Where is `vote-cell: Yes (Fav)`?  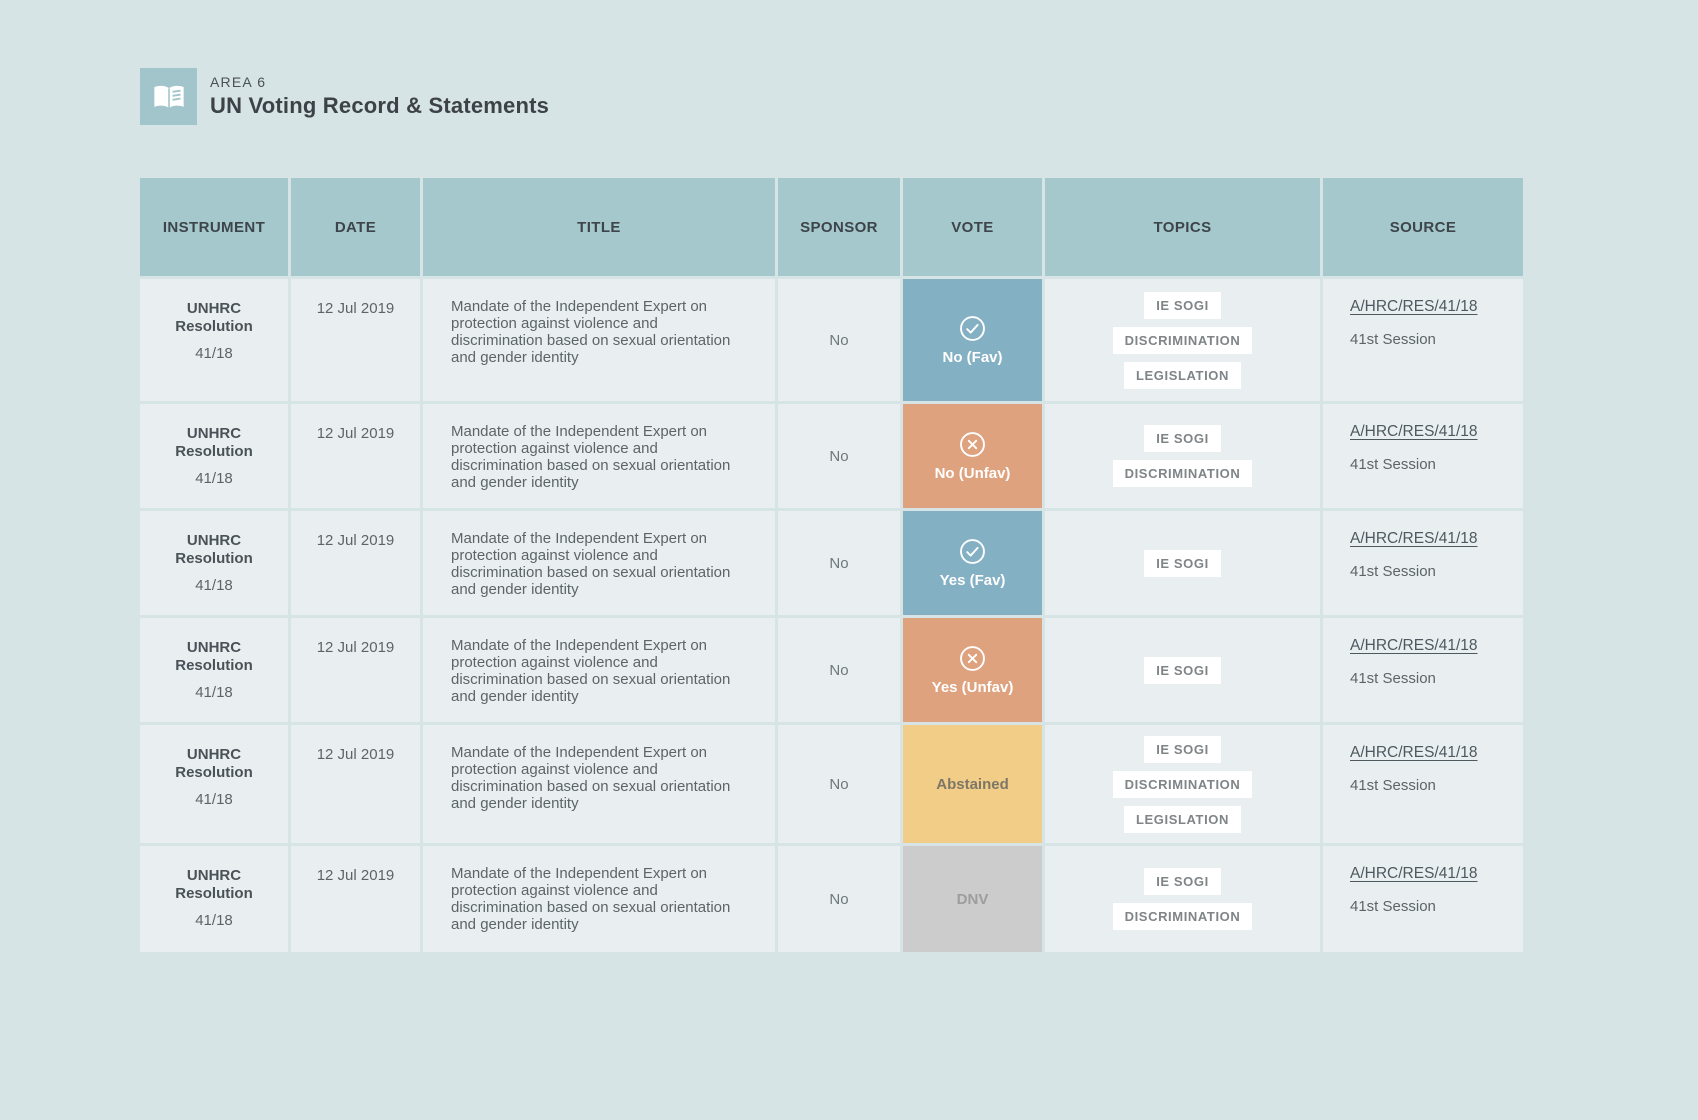 vote-cell: Yes (Fav) is located at coordinates (972, 563).